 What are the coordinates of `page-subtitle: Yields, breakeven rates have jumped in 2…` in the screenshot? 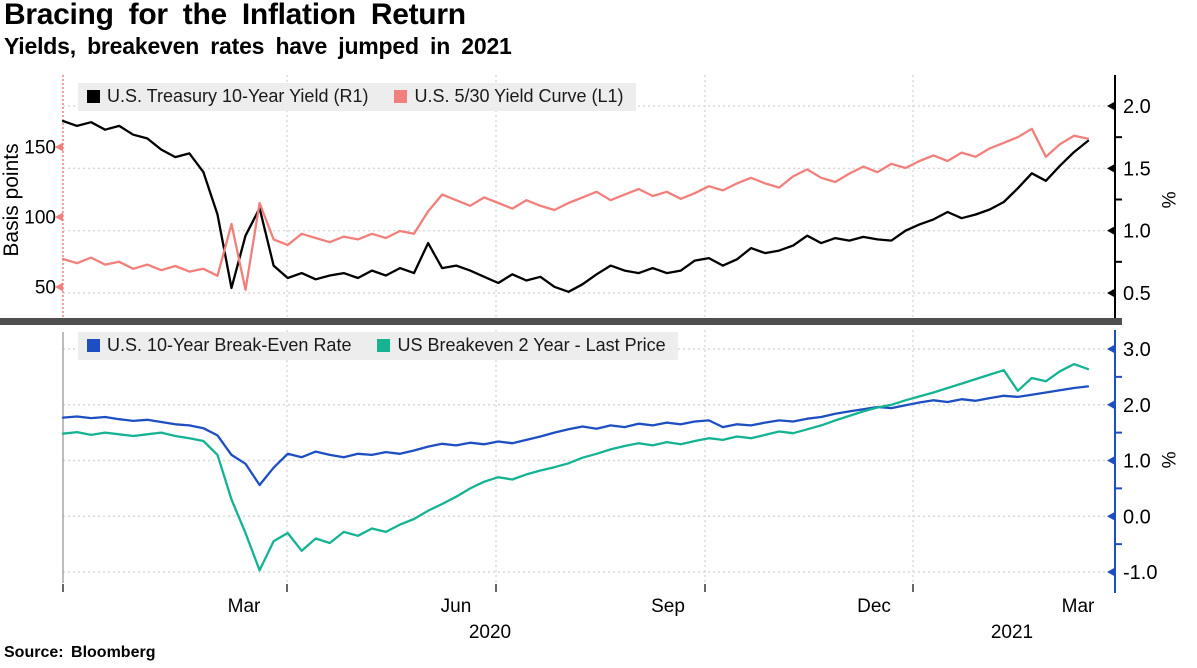 It's located at (258, 46).